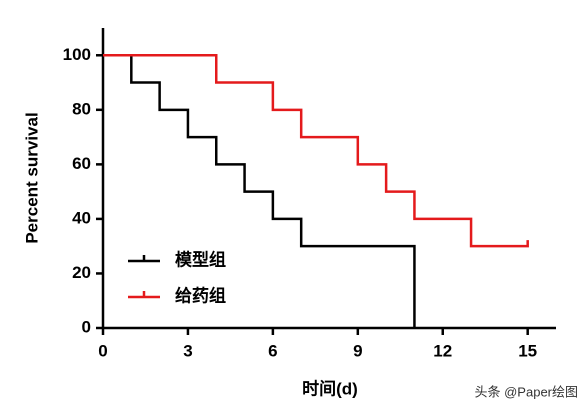 Image resolution: width=588 pixels, height=413 pixels. Describe the element at coordinates (330, 388) in the screenshot. I see `x-axis-label: 时间(d)` at that location.